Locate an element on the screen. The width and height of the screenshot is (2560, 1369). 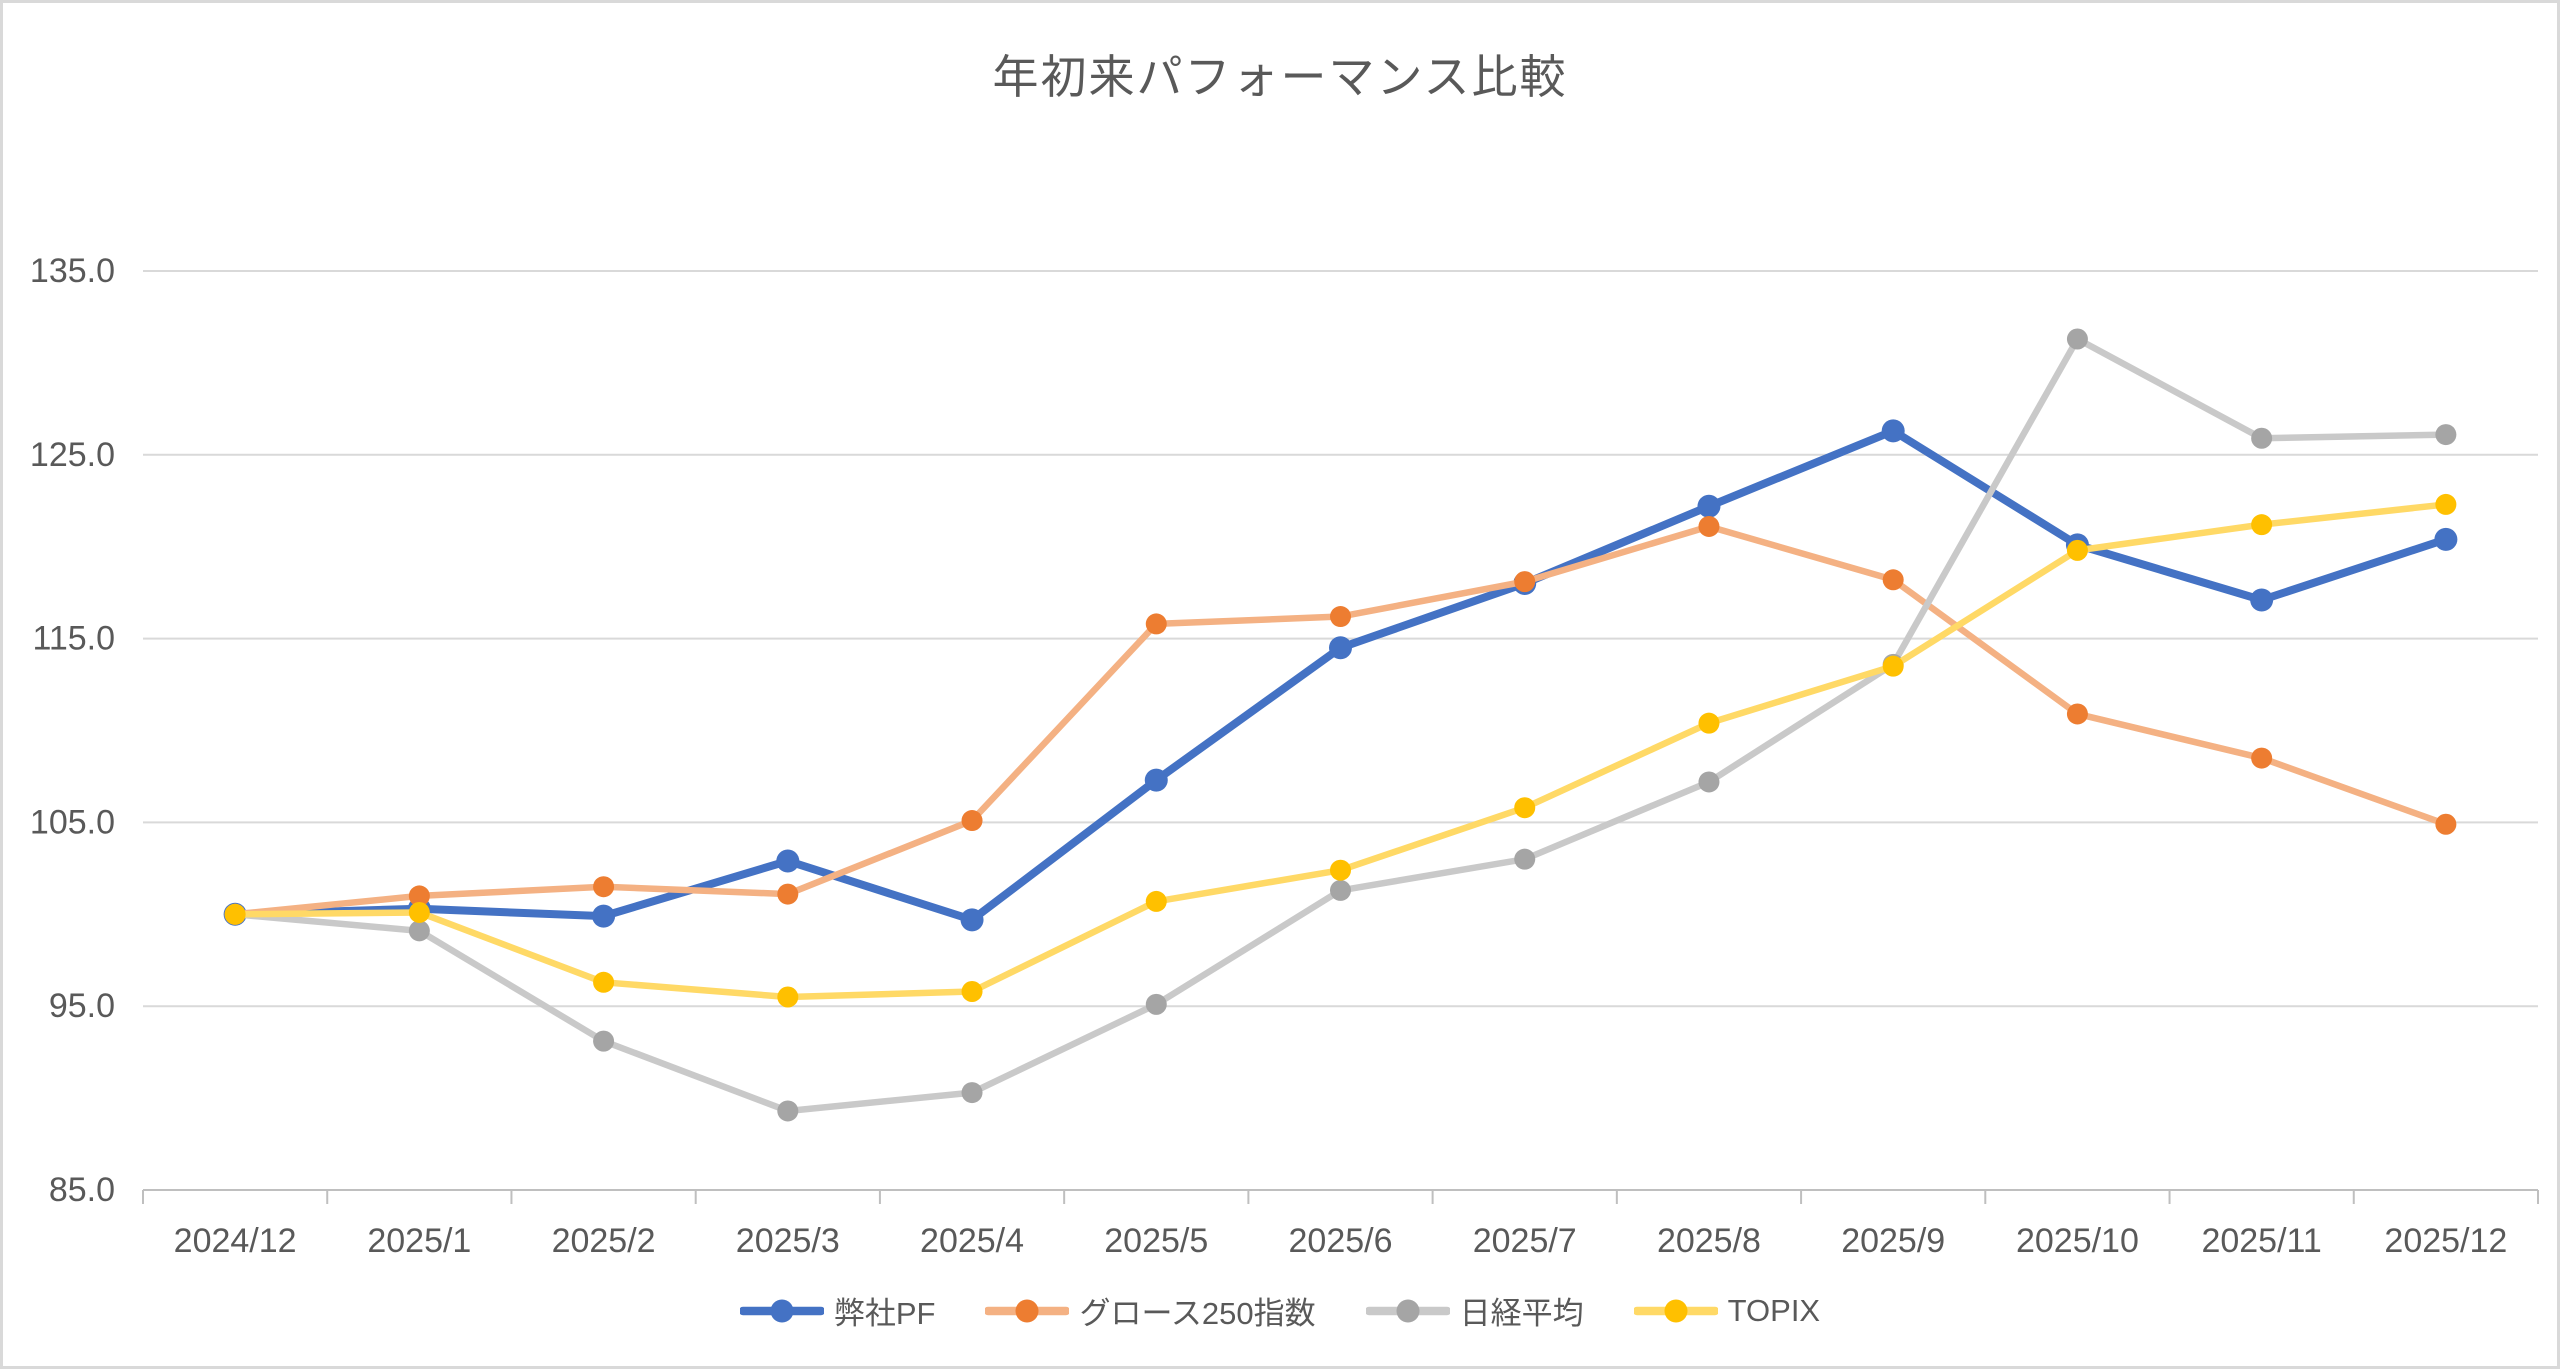
y-axis-tick-label: 135.0 is located at coordinates (72, 271).